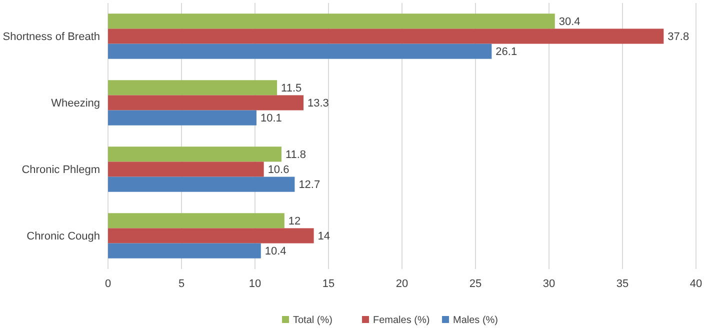 This screenshot has height=332, width=708. Describe the element at coordinates (402, 284) in the screenshot. I see `x-tick-label: 20` at that location.